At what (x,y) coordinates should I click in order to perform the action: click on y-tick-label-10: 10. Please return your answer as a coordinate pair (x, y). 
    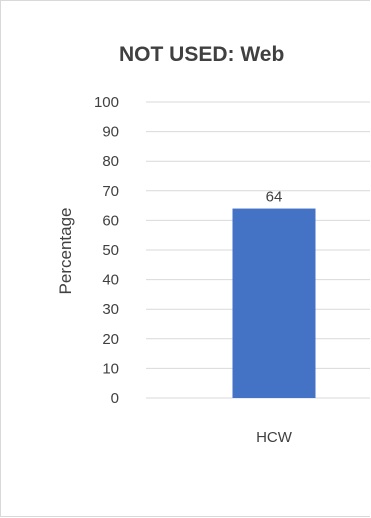
    Looking at the image, I should click on (110, 368).